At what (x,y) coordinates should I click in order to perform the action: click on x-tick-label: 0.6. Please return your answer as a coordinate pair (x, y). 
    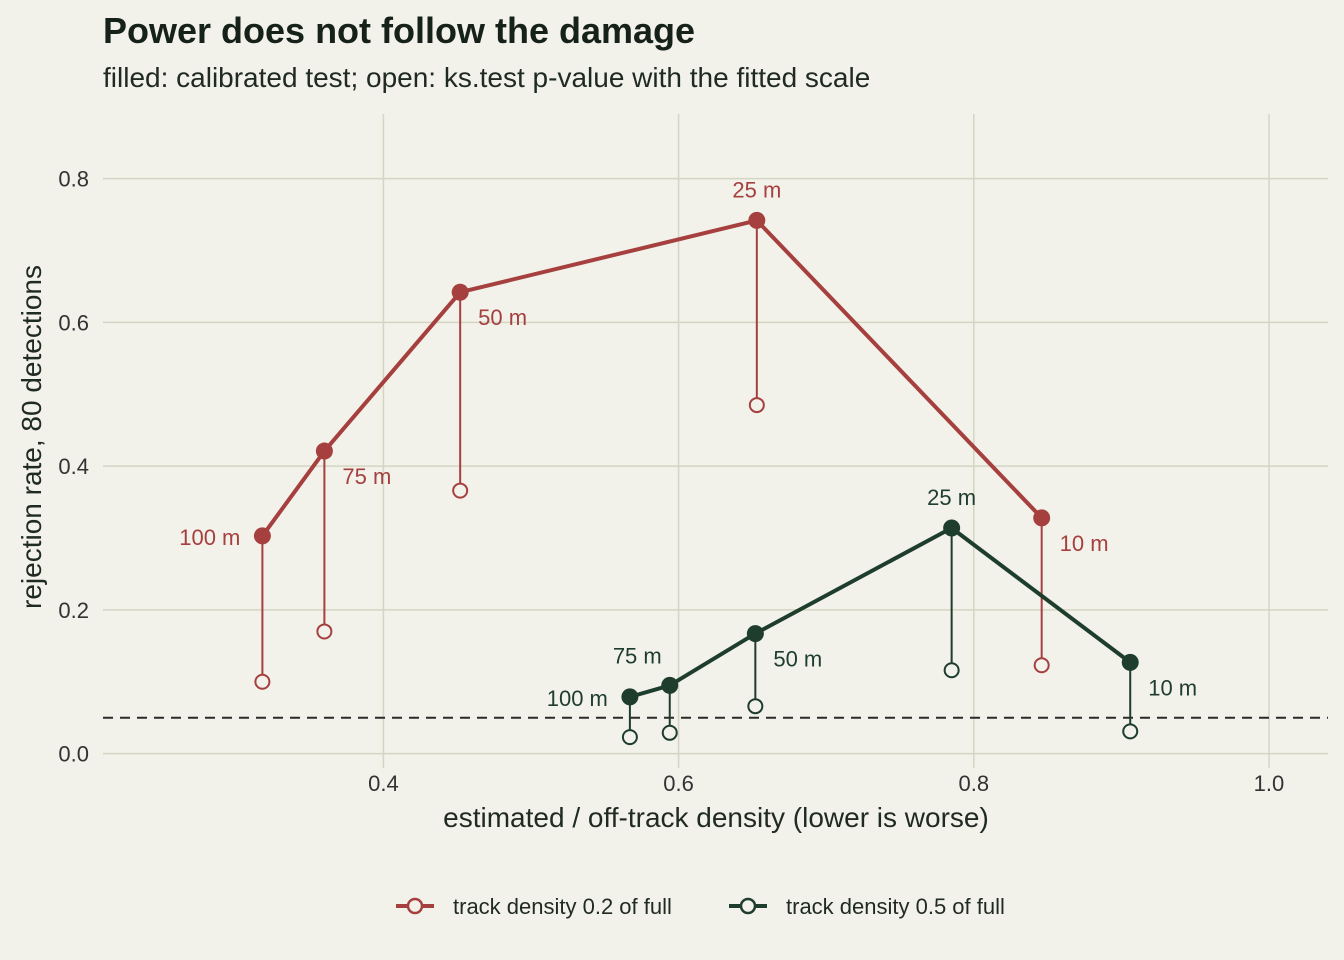
    Looking at the image, I should click on (678, 783).